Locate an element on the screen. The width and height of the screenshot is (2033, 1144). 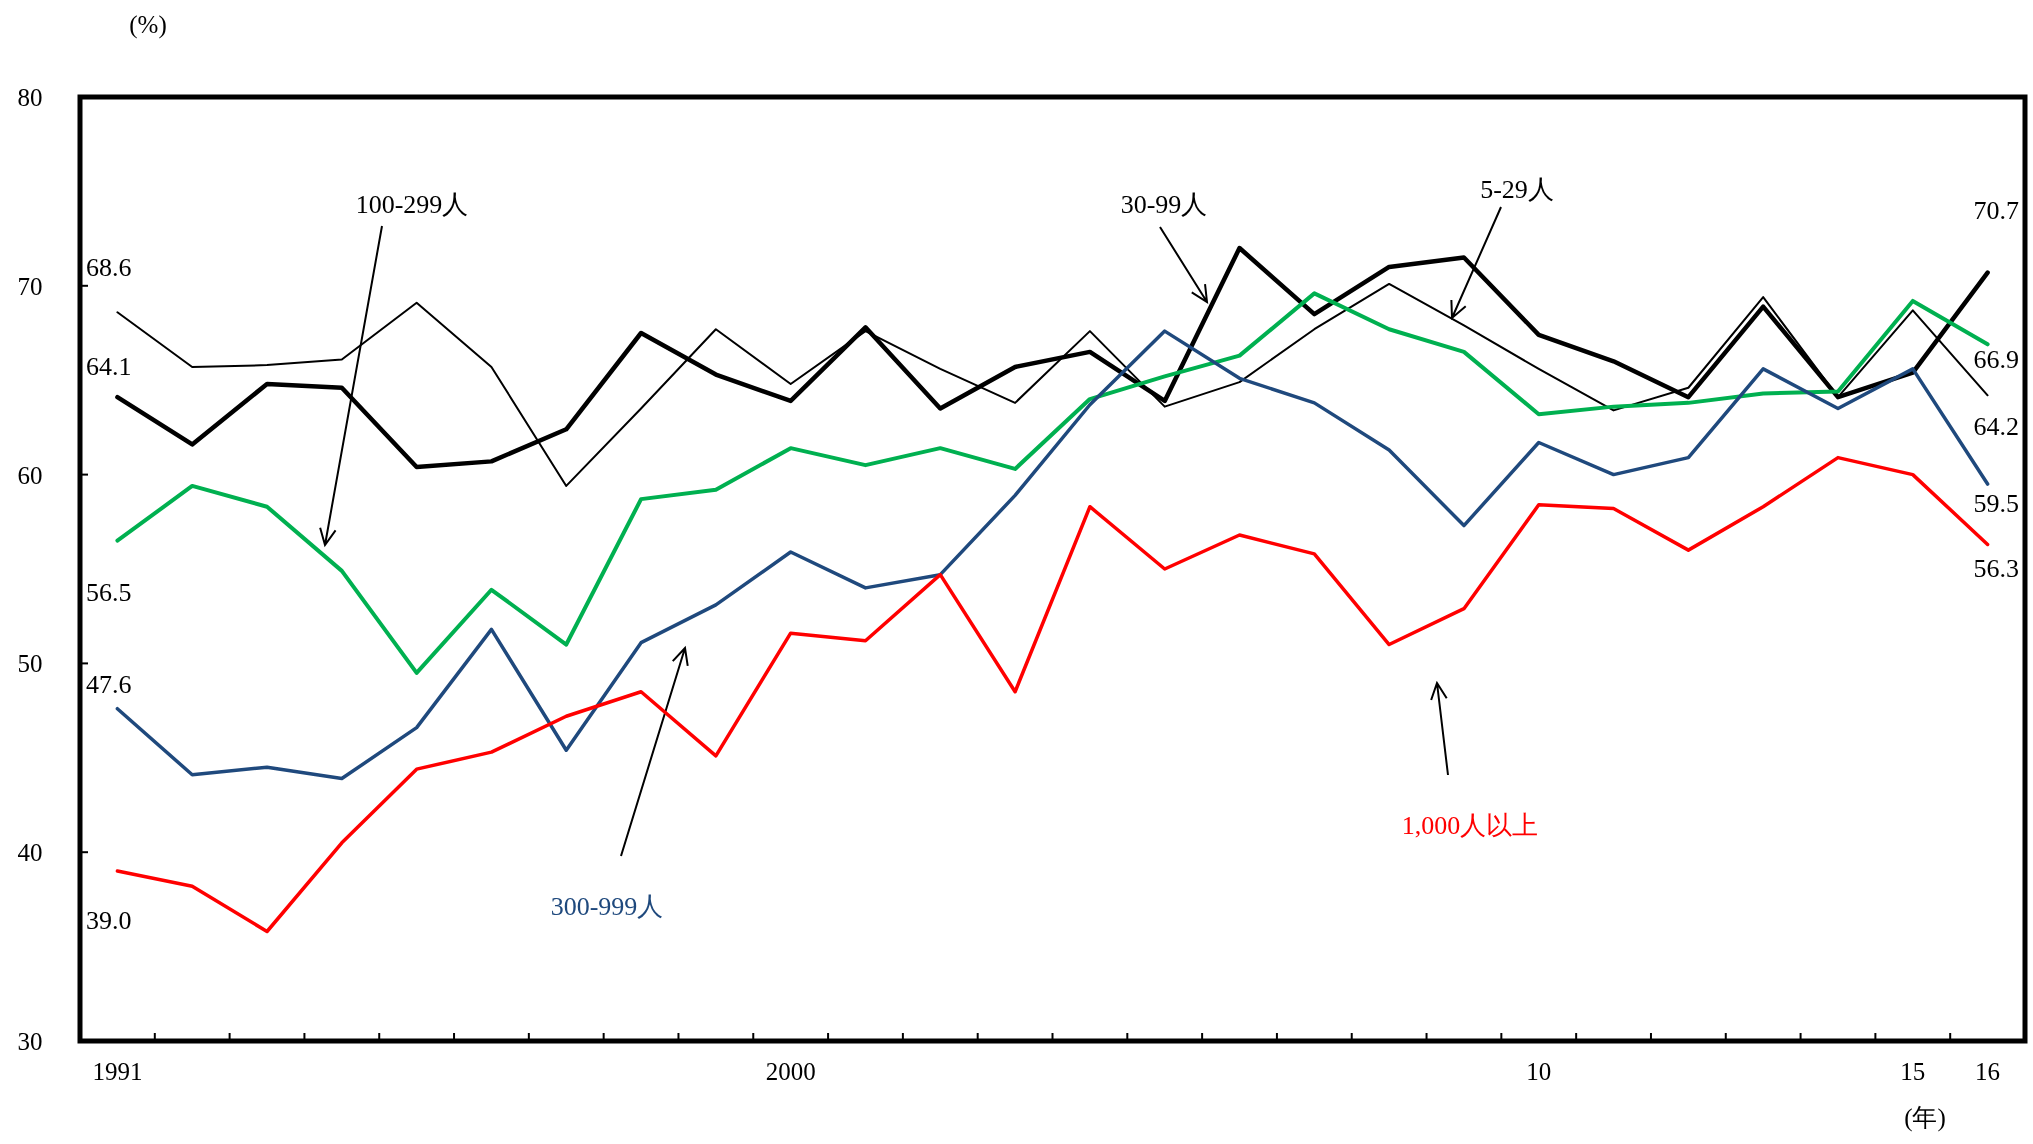
y-axis-title: (%) is located at coordinates (148, 25).